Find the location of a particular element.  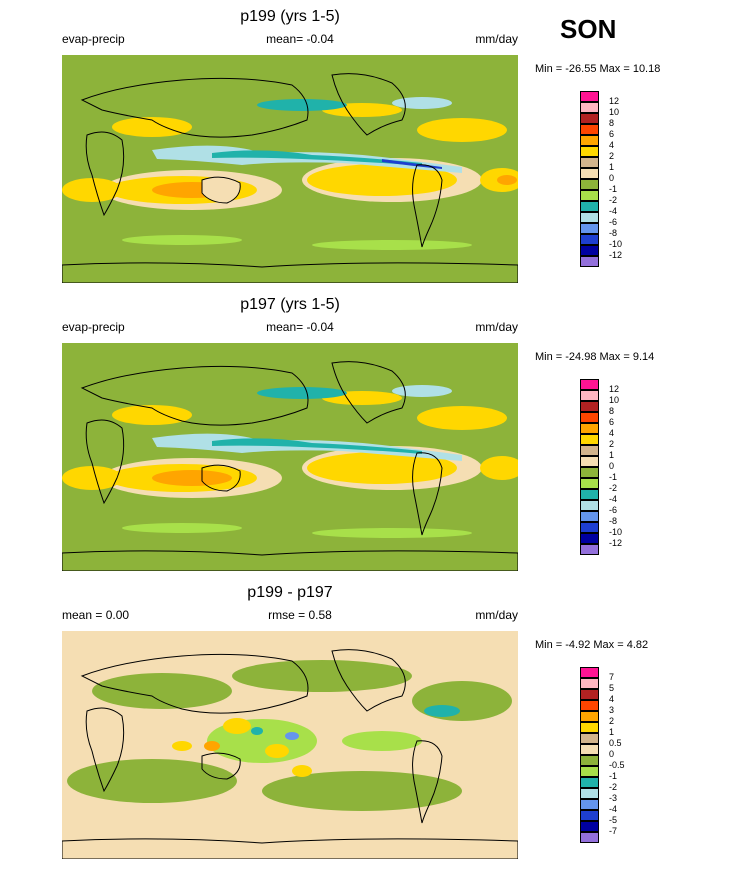

colorbar-label: -6 is located at coordinates (613, 510).